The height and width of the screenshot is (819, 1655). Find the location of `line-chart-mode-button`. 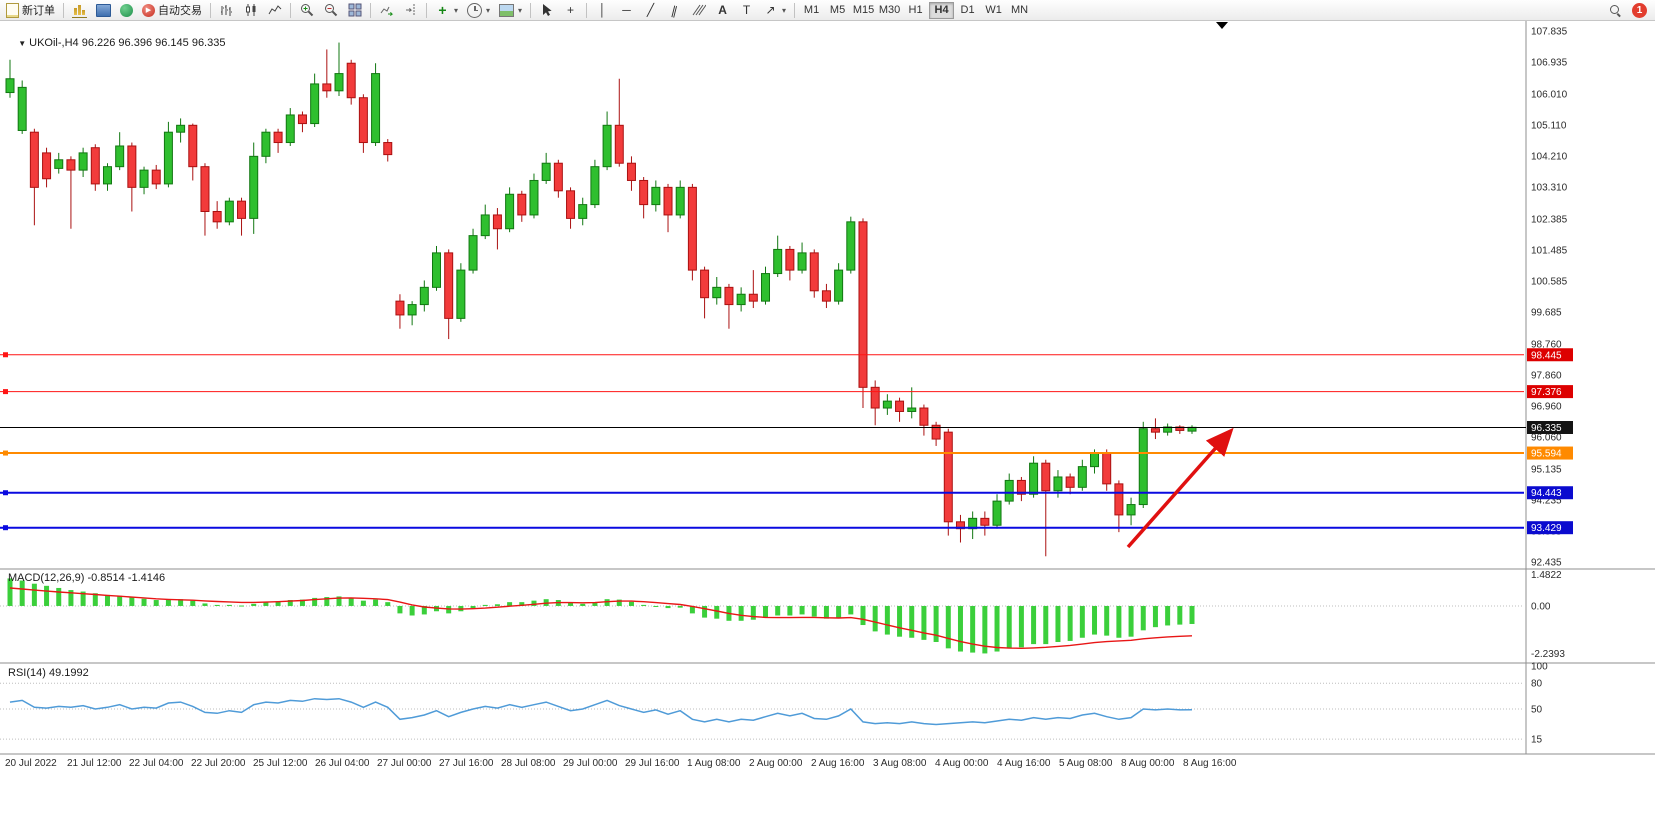

line-chart-mode-button is located at coordinates (274, 10).